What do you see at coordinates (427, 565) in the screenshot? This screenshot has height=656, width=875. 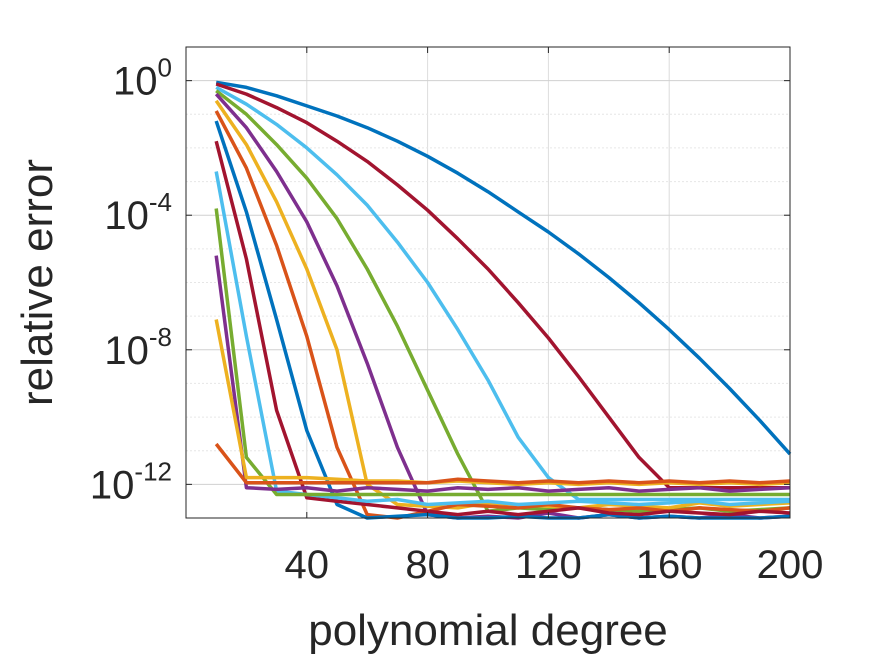 I see `x-tick-label: 80` at bounding box center [427, 565].